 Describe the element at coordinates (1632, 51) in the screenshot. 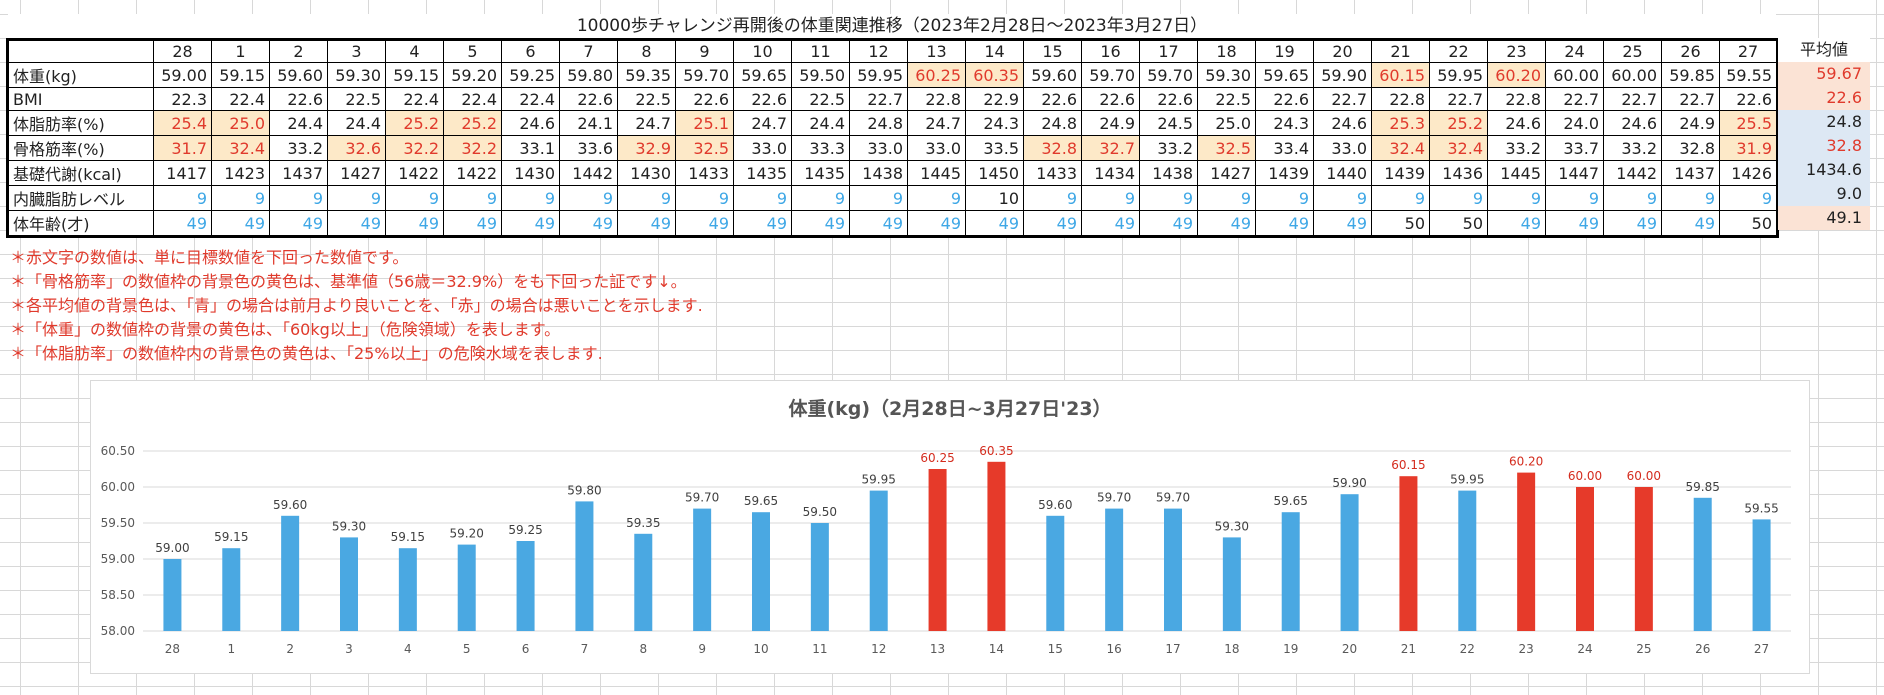

I see `day-header-cell: 25` at that location.